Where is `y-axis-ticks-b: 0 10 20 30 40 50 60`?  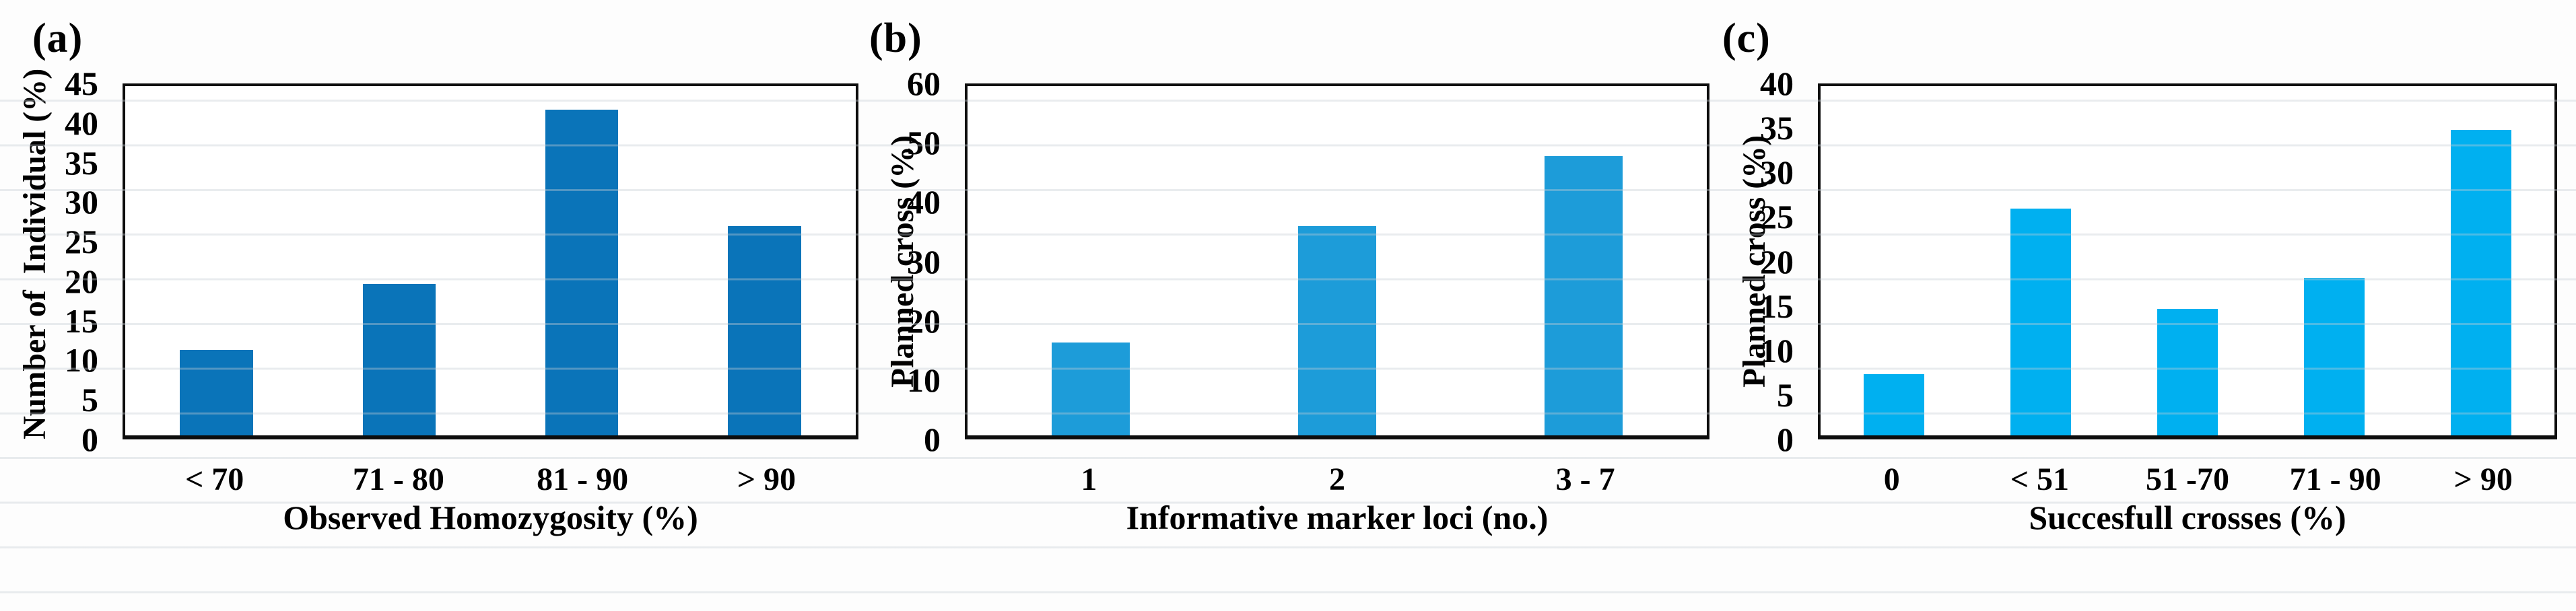
y-axis-ticks-b: 0 10 20 30 40 50 60 is located at coordinates (899, 261).